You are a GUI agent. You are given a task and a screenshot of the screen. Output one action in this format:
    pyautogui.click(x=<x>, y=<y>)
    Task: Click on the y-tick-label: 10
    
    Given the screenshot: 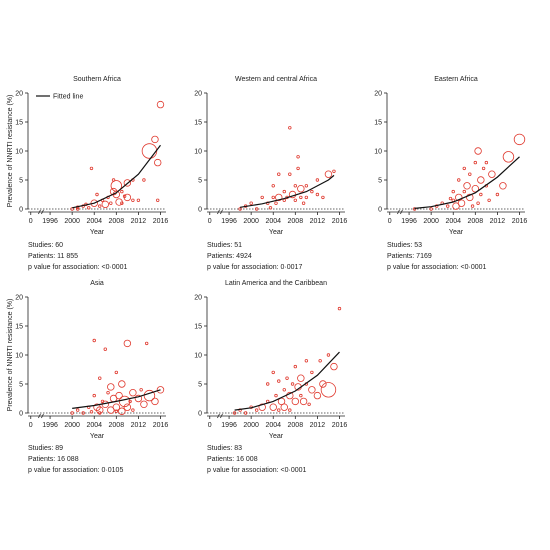 What is the action you would take?
    pyautogui.click(x=198, y=356)
    